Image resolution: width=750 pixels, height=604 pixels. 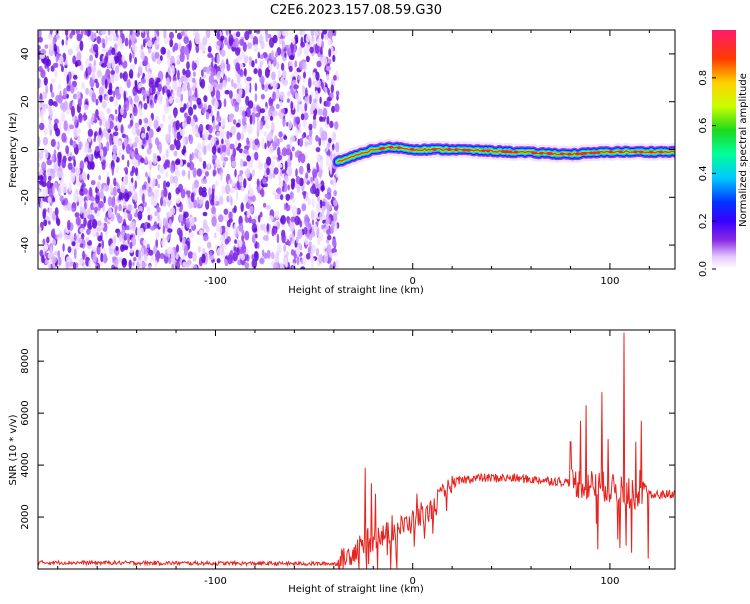 What do you see at coordinates (25, 412) in the screenshot?
I see `snr-ytick-label: 6000` at bounding box center [25, 412].